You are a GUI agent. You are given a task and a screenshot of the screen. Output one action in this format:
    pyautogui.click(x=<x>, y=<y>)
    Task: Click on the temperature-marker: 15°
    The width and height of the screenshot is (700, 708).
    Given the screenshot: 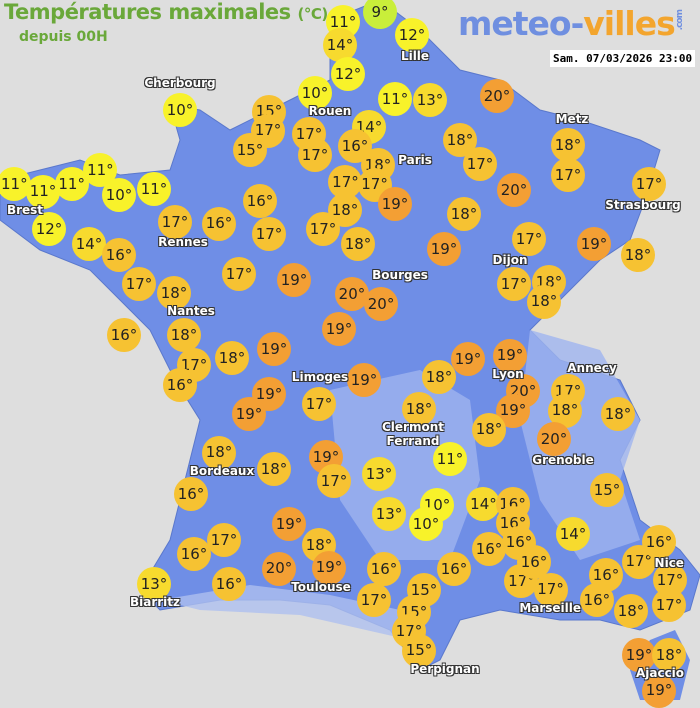 What is the action you would take?
    pyautogui.click(x=250, y=150)
    